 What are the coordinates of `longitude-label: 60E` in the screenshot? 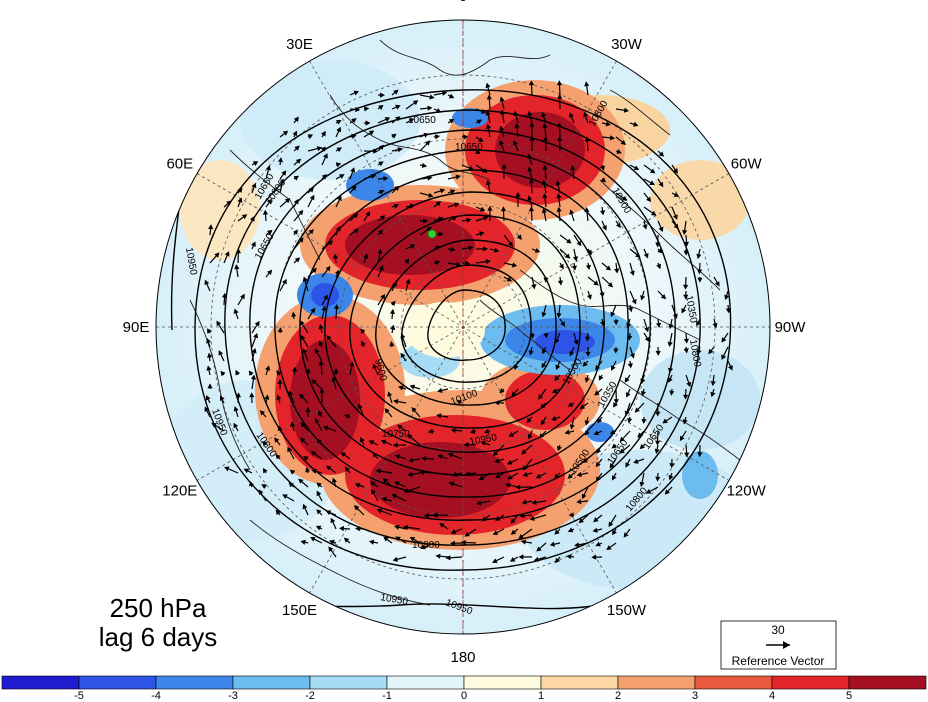 It's located at (179, 164).